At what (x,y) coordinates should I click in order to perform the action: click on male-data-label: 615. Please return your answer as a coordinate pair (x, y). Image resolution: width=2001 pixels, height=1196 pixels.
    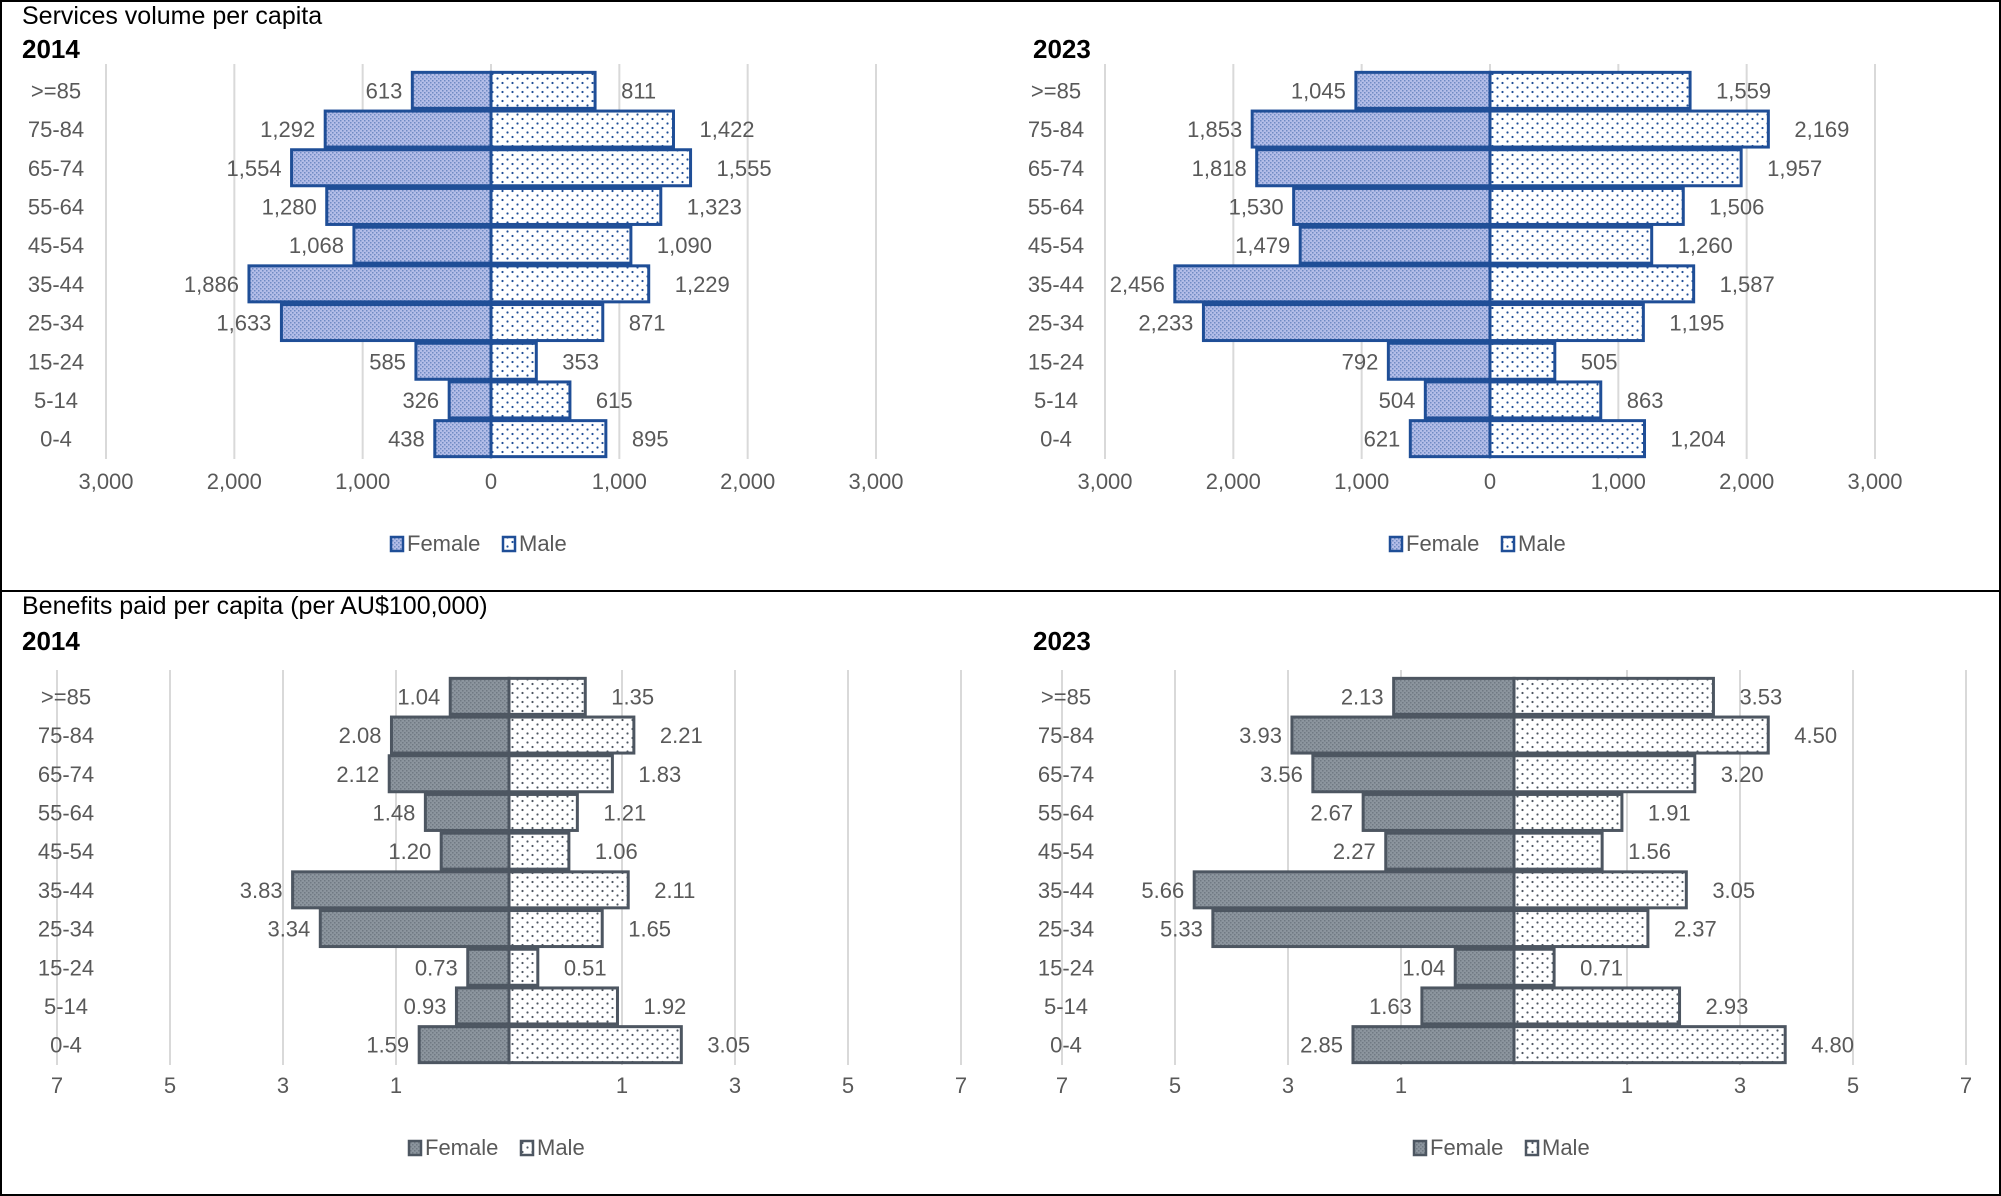
    Looking at the image, I should click on (614, 400).